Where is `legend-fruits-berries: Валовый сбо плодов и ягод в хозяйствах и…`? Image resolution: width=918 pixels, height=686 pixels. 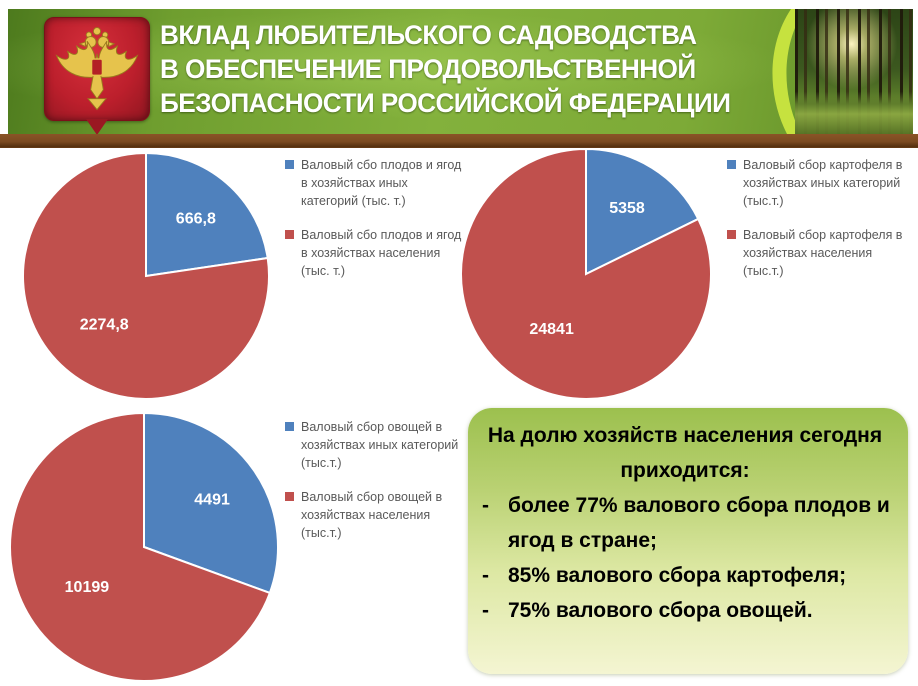
legend-fruits-berries: Валовый сбо плодов и ягод в хозяйствах и… is located at coordinates (376, 226).